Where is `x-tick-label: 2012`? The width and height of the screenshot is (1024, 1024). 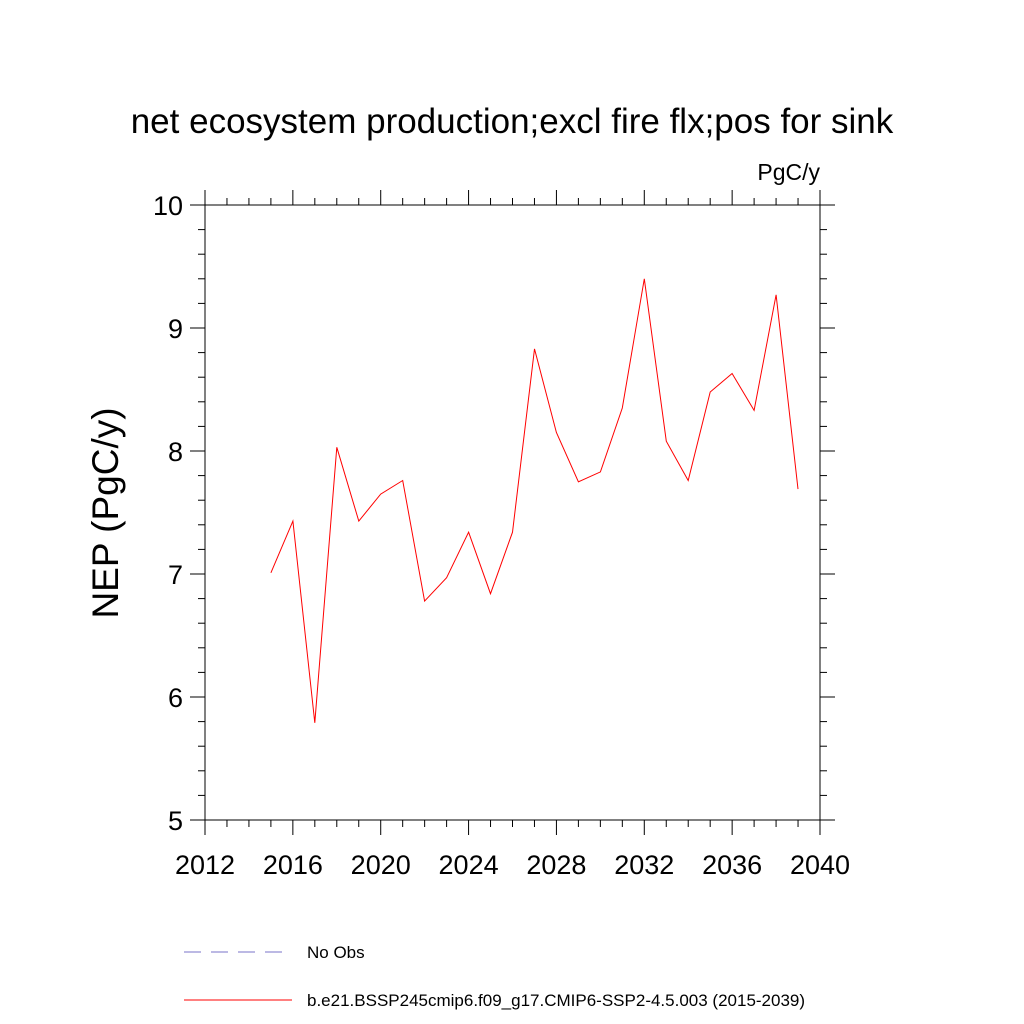 x-tick-label: 2012 is located at coordinates (205, 865).